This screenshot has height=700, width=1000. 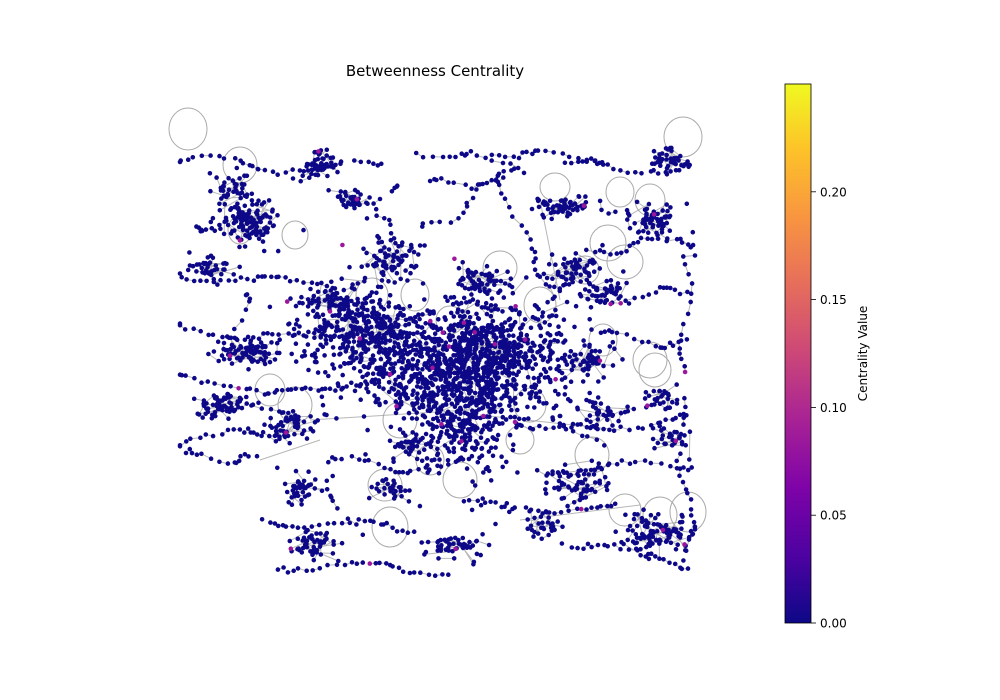 I want to click on colorbar-label: Centrality Value, so click(x=863, y=354).